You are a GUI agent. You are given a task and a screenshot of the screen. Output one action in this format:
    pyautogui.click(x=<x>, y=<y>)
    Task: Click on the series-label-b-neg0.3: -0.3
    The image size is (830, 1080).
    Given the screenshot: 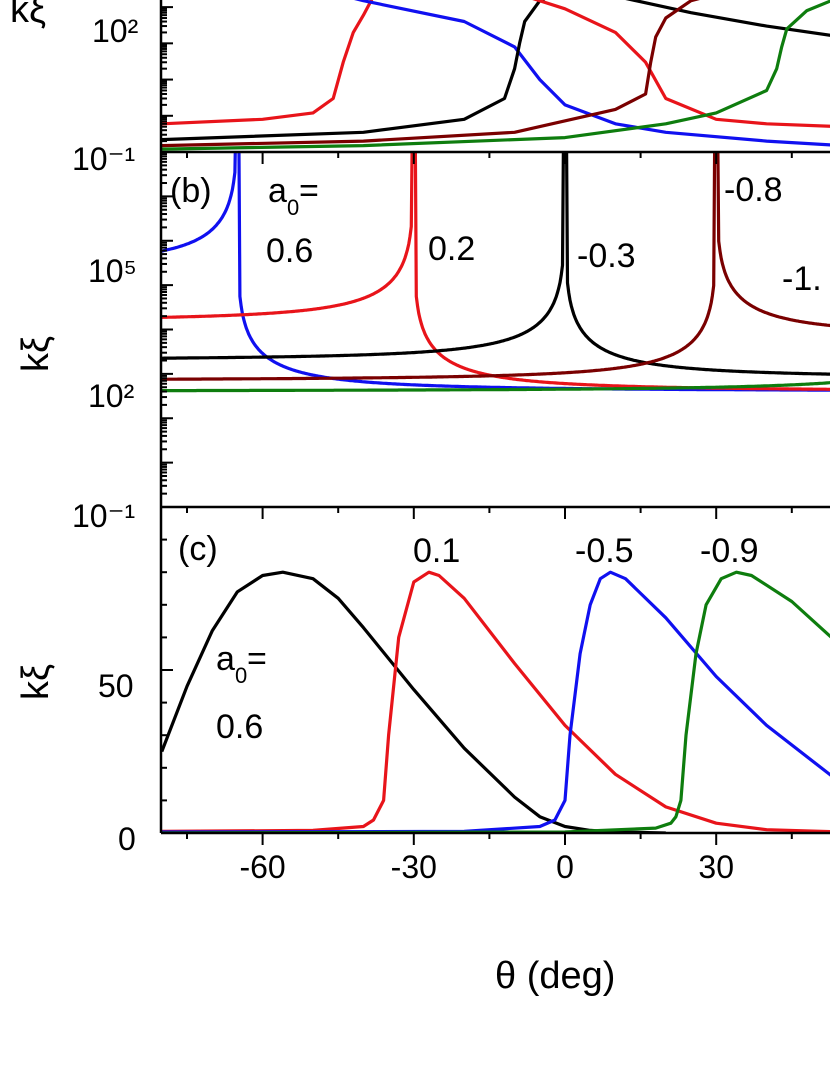 What is the action you would take?
    pyautogui.click(x=606, y=256)
    